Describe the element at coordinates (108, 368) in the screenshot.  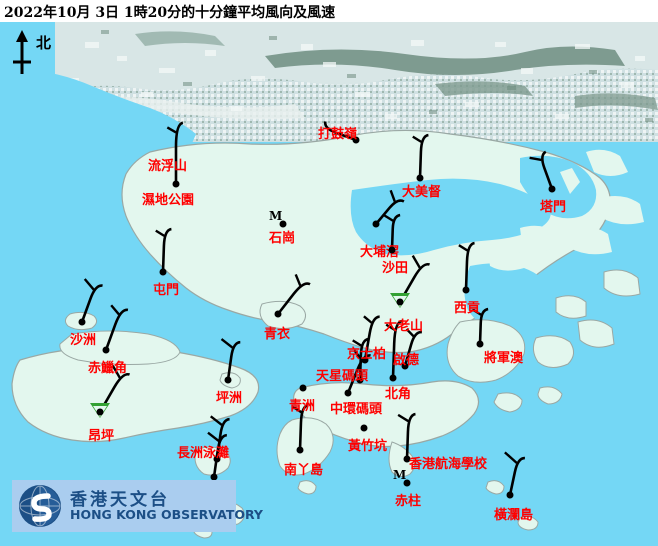
I see `station-label: 赤鱲角` at that location.